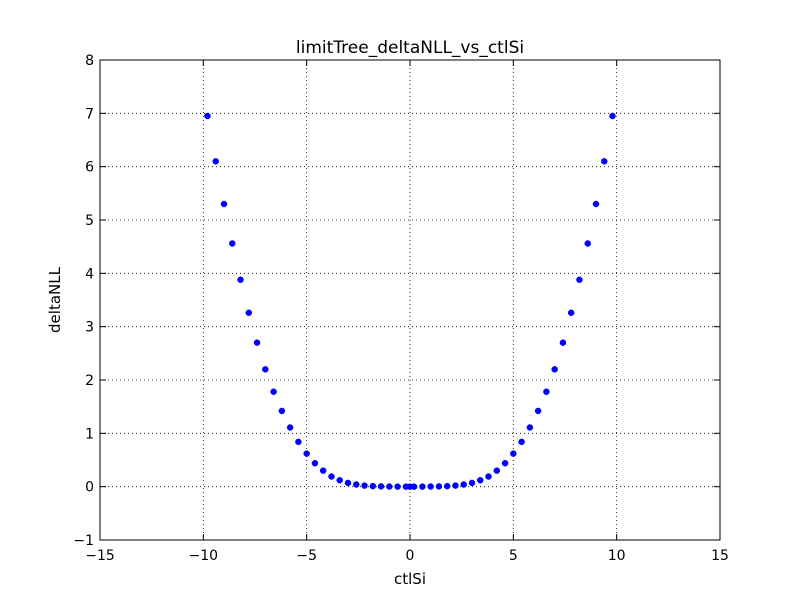  What do you see at coordinates (410, 556) in the screenshot?
I see `x-tick-label: 0` at bounding box center [410, 556].